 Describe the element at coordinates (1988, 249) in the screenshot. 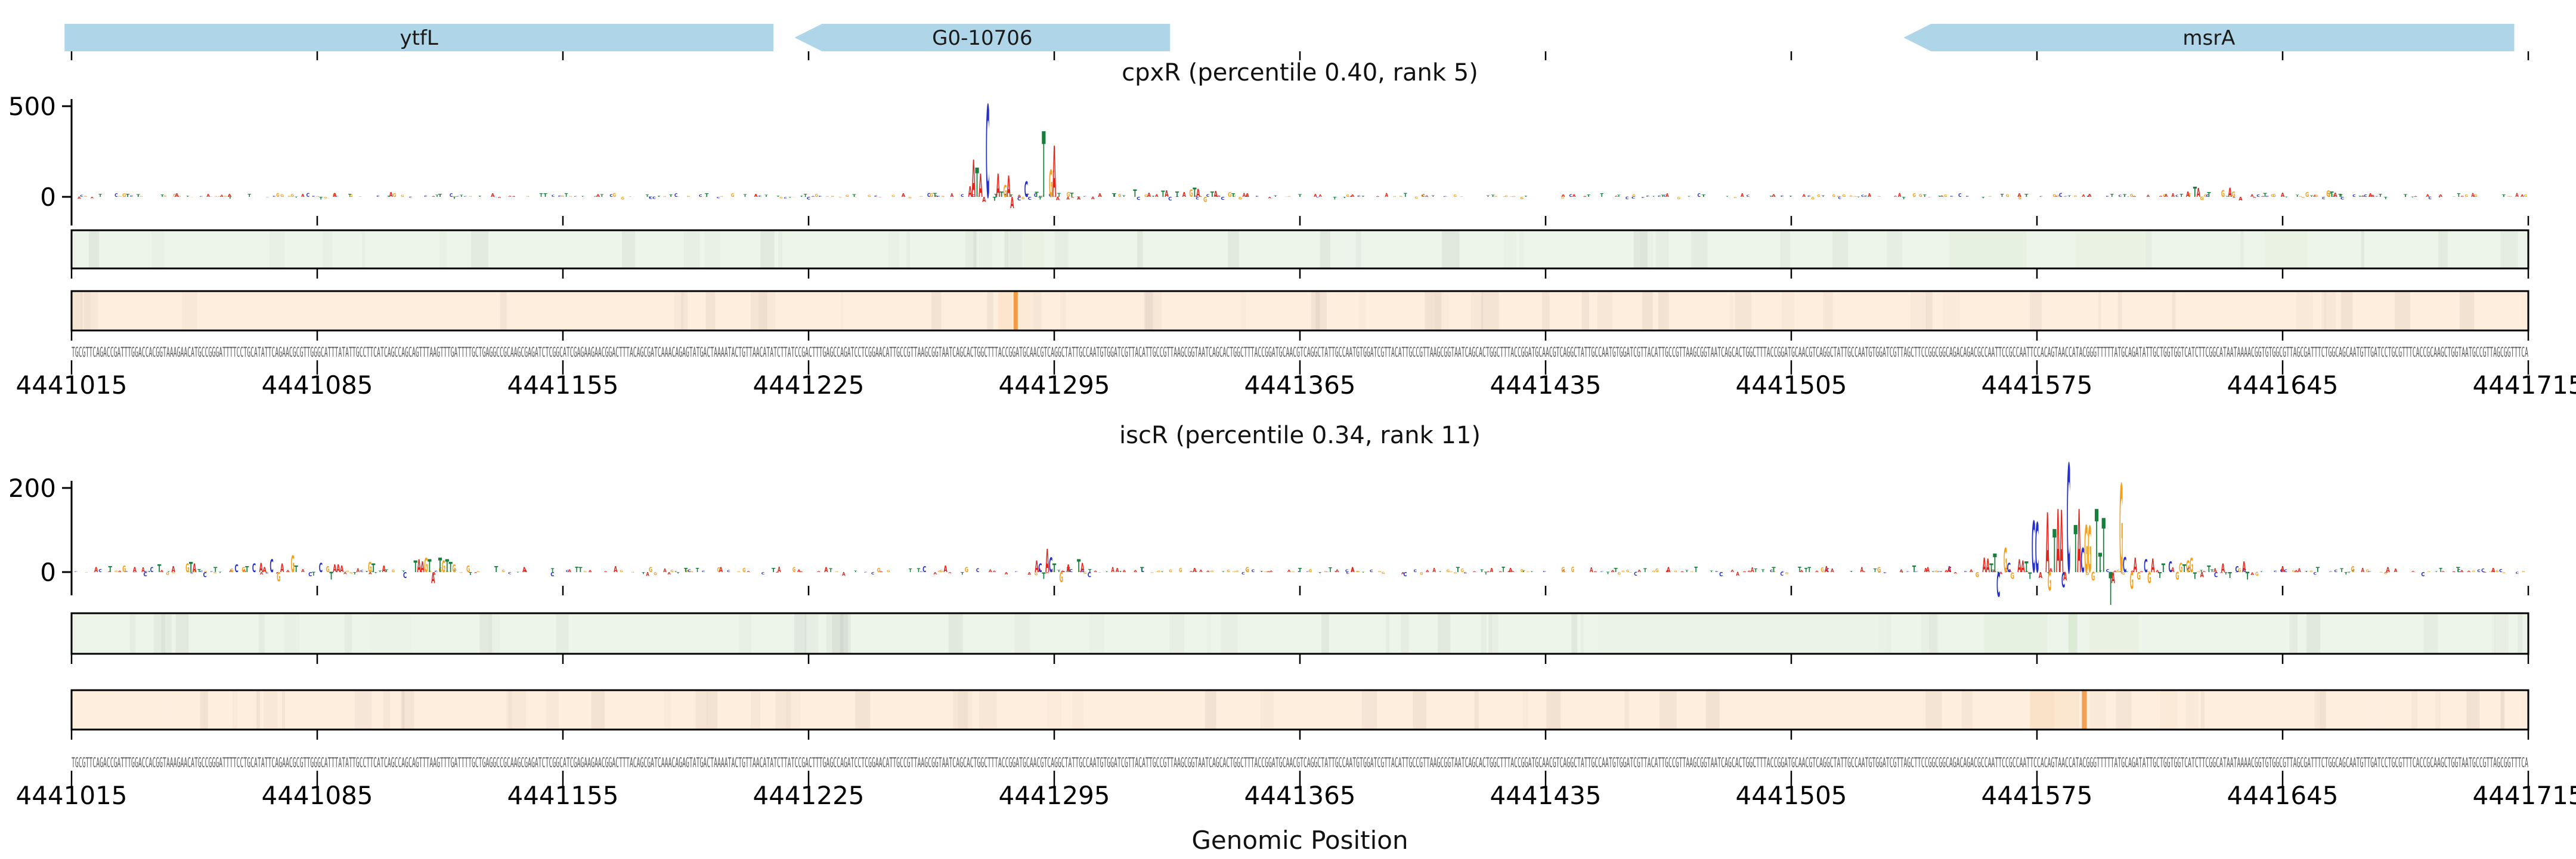

I see `green-strip-cpxr-band` at that location.